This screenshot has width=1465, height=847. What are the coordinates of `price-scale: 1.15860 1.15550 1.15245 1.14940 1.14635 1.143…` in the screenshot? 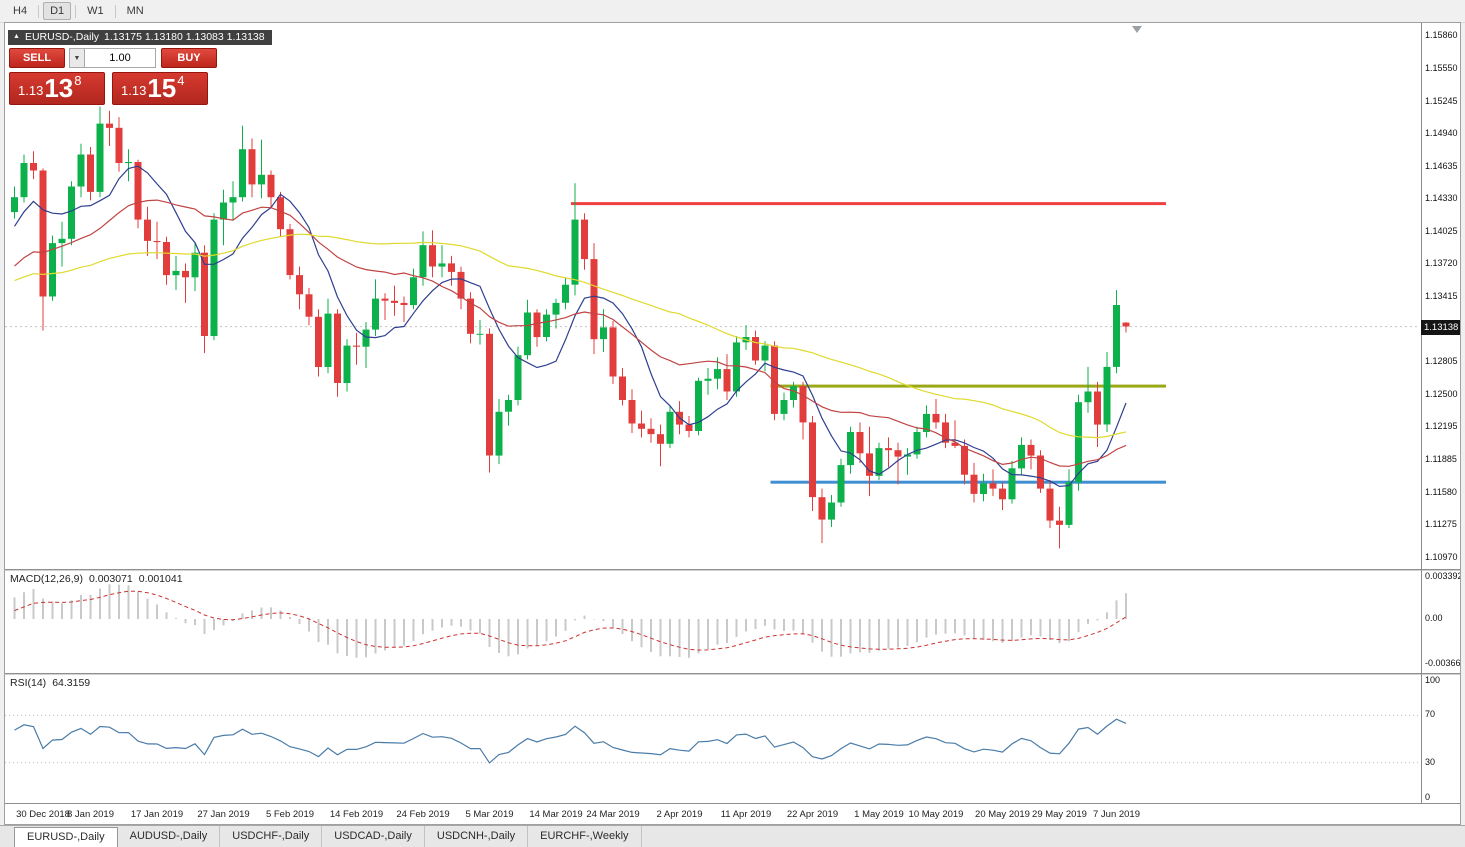 It's located at (1441, 296).